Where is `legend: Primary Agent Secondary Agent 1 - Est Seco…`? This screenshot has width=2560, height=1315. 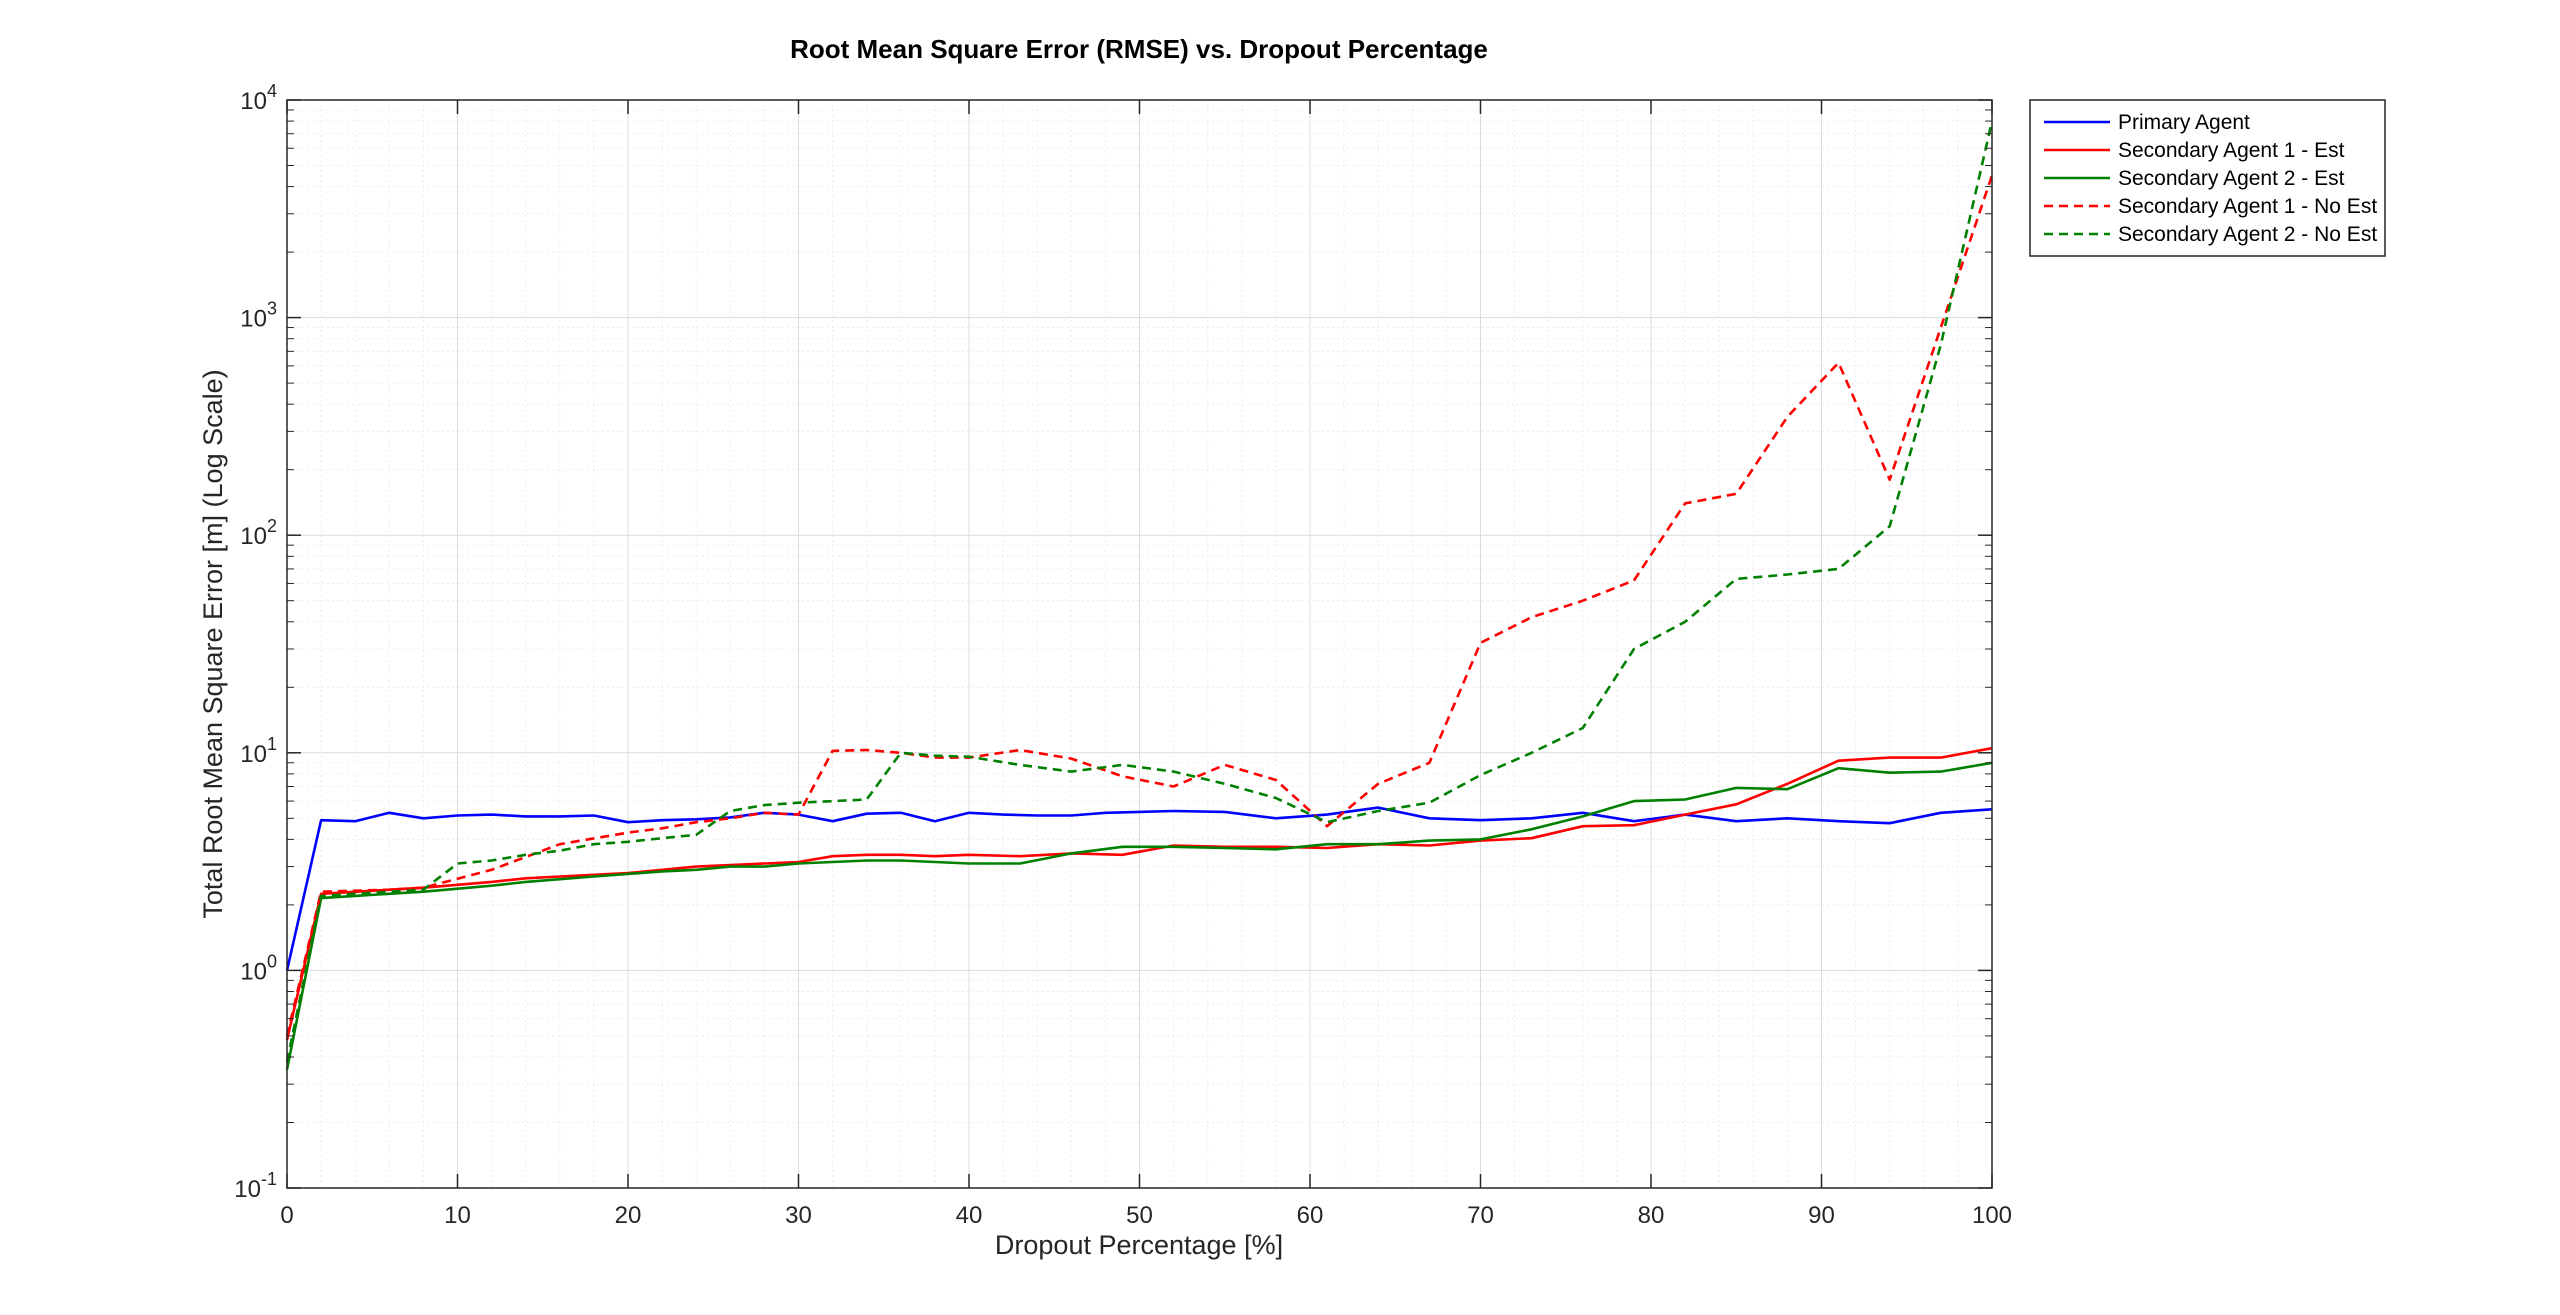
legend: Primary Agent Secondary Agent 1 - Est Seco… is located at coordinates (2207, 178).